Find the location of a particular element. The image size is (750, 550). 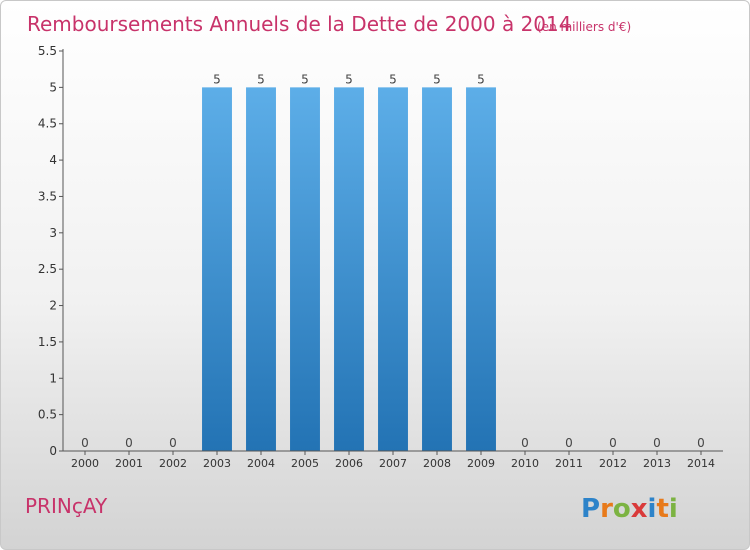

x-tick-label: 2011 is located at coordinates (569, 463).